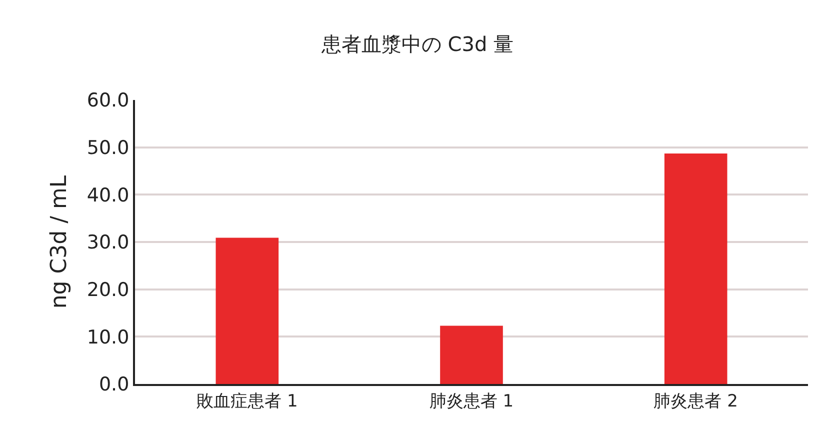 This screenshot has width=835, height=442. What do you see at coordinates (247, 401) in the screenshot?
I see `x-tick-label: 敗血症患者 1` at bounding box center [247, 401].